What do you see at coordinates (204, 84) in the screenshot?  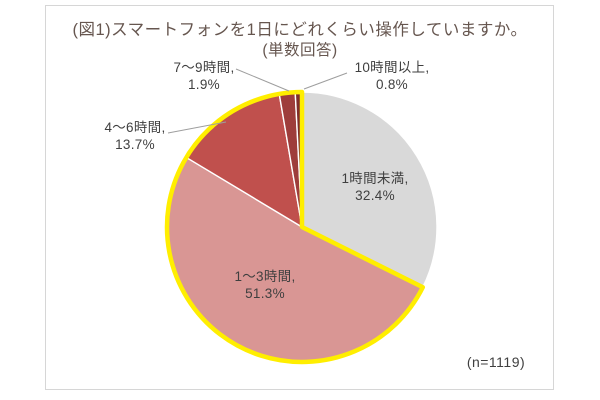 I see `label-7-9h-value: 1.9%` at bounding box center [204, 84].